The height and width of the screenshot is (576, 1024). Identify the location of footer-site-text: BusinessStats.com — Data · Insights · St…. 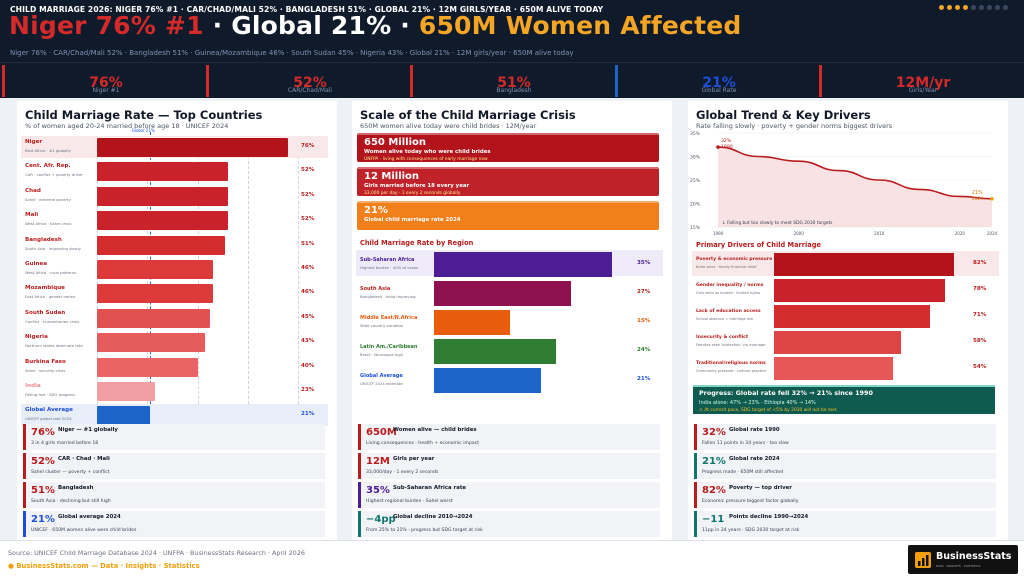
(108, 566).